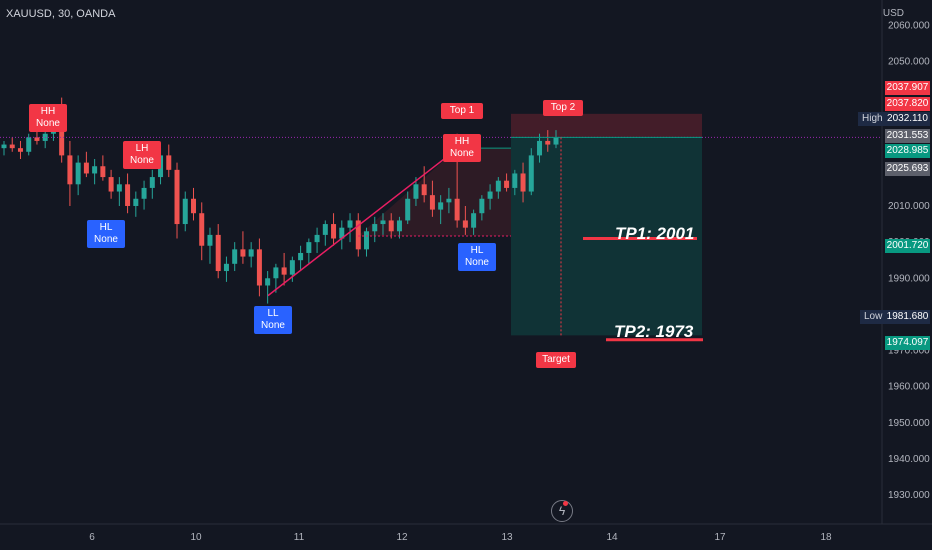 Image resolution: width=932 pixels, height=550 pixels. I want to click on symbol-label: XAUUSD, 30, OANDA, so click(61, 14).